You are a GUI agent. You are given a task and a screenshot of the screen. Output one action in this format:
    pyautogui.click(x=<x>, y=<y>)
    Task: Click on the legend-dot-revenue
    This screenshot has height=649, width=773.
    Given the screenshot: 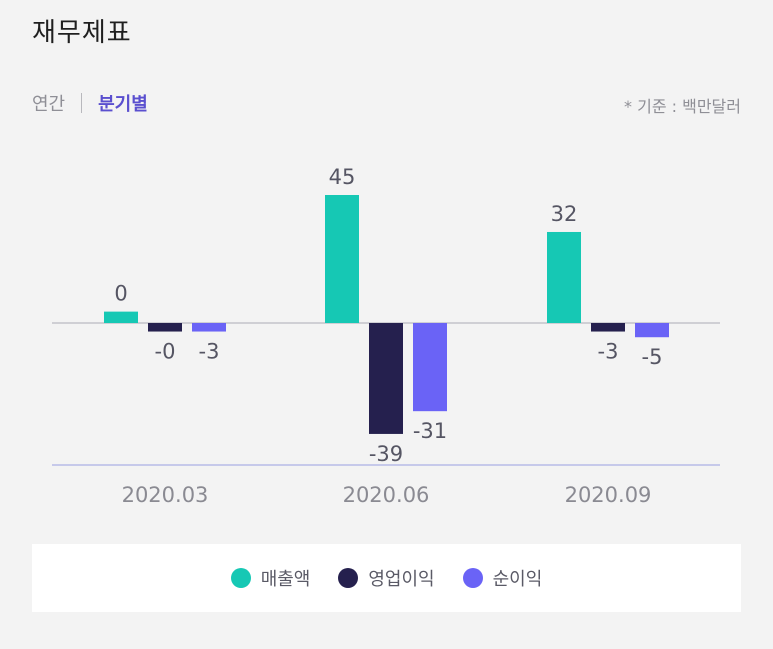 What is the action you would take?
    pyautogui.click(x=240, y=578)
    